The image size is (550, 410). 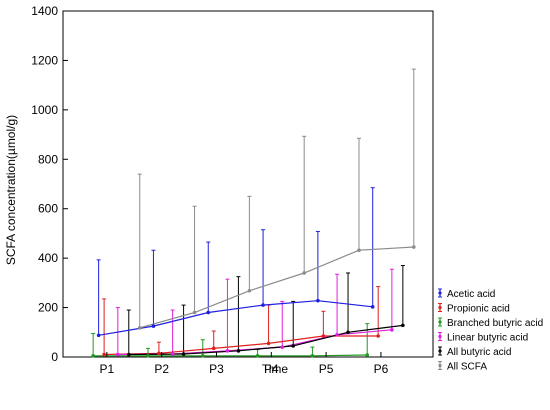 I want to click on legend-label: Branched butyric acid, so click(x=495, y=323).